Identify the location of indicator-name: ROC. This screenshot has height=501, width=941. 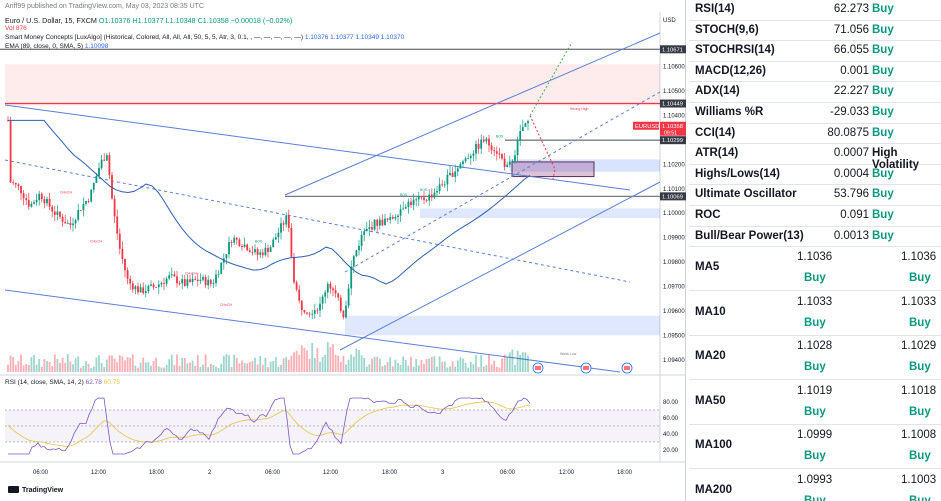
(708, 215).